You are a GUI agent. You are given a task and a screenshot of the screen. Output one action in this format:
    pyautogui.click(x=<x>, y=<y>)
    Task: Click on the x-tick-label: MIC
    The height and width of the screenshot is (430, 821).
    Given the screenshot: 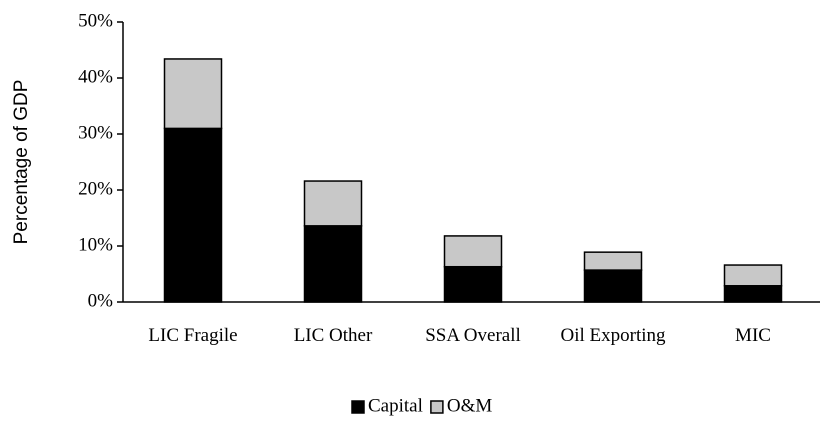 What is the action you would take?
    pyautogui.click(x=753, y=335)
    